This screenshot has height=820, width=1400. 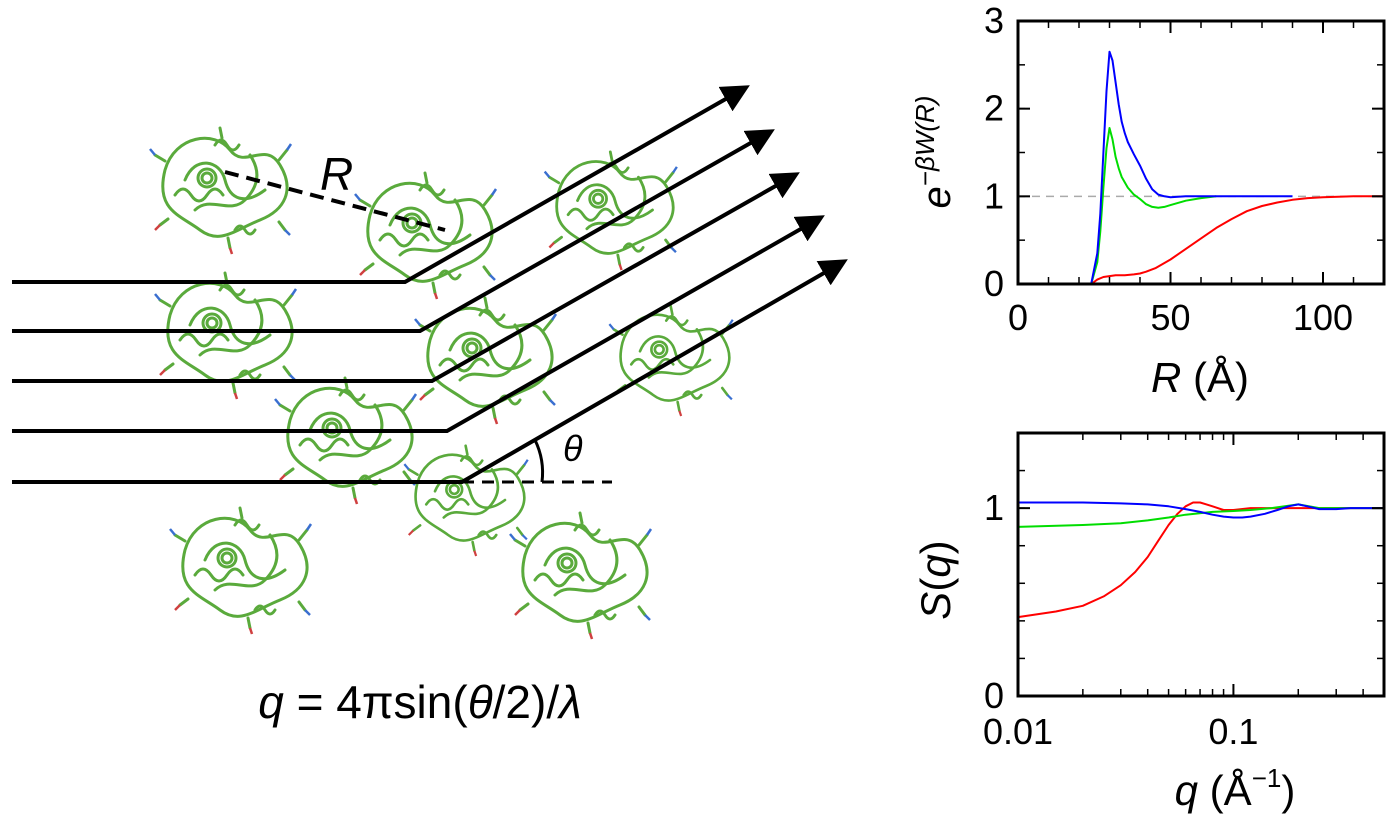 What do you see at coordinates (1187, 790) in the screenshot?
I see `sq-xlabel-var: q` at bounding box center [1187, 790].